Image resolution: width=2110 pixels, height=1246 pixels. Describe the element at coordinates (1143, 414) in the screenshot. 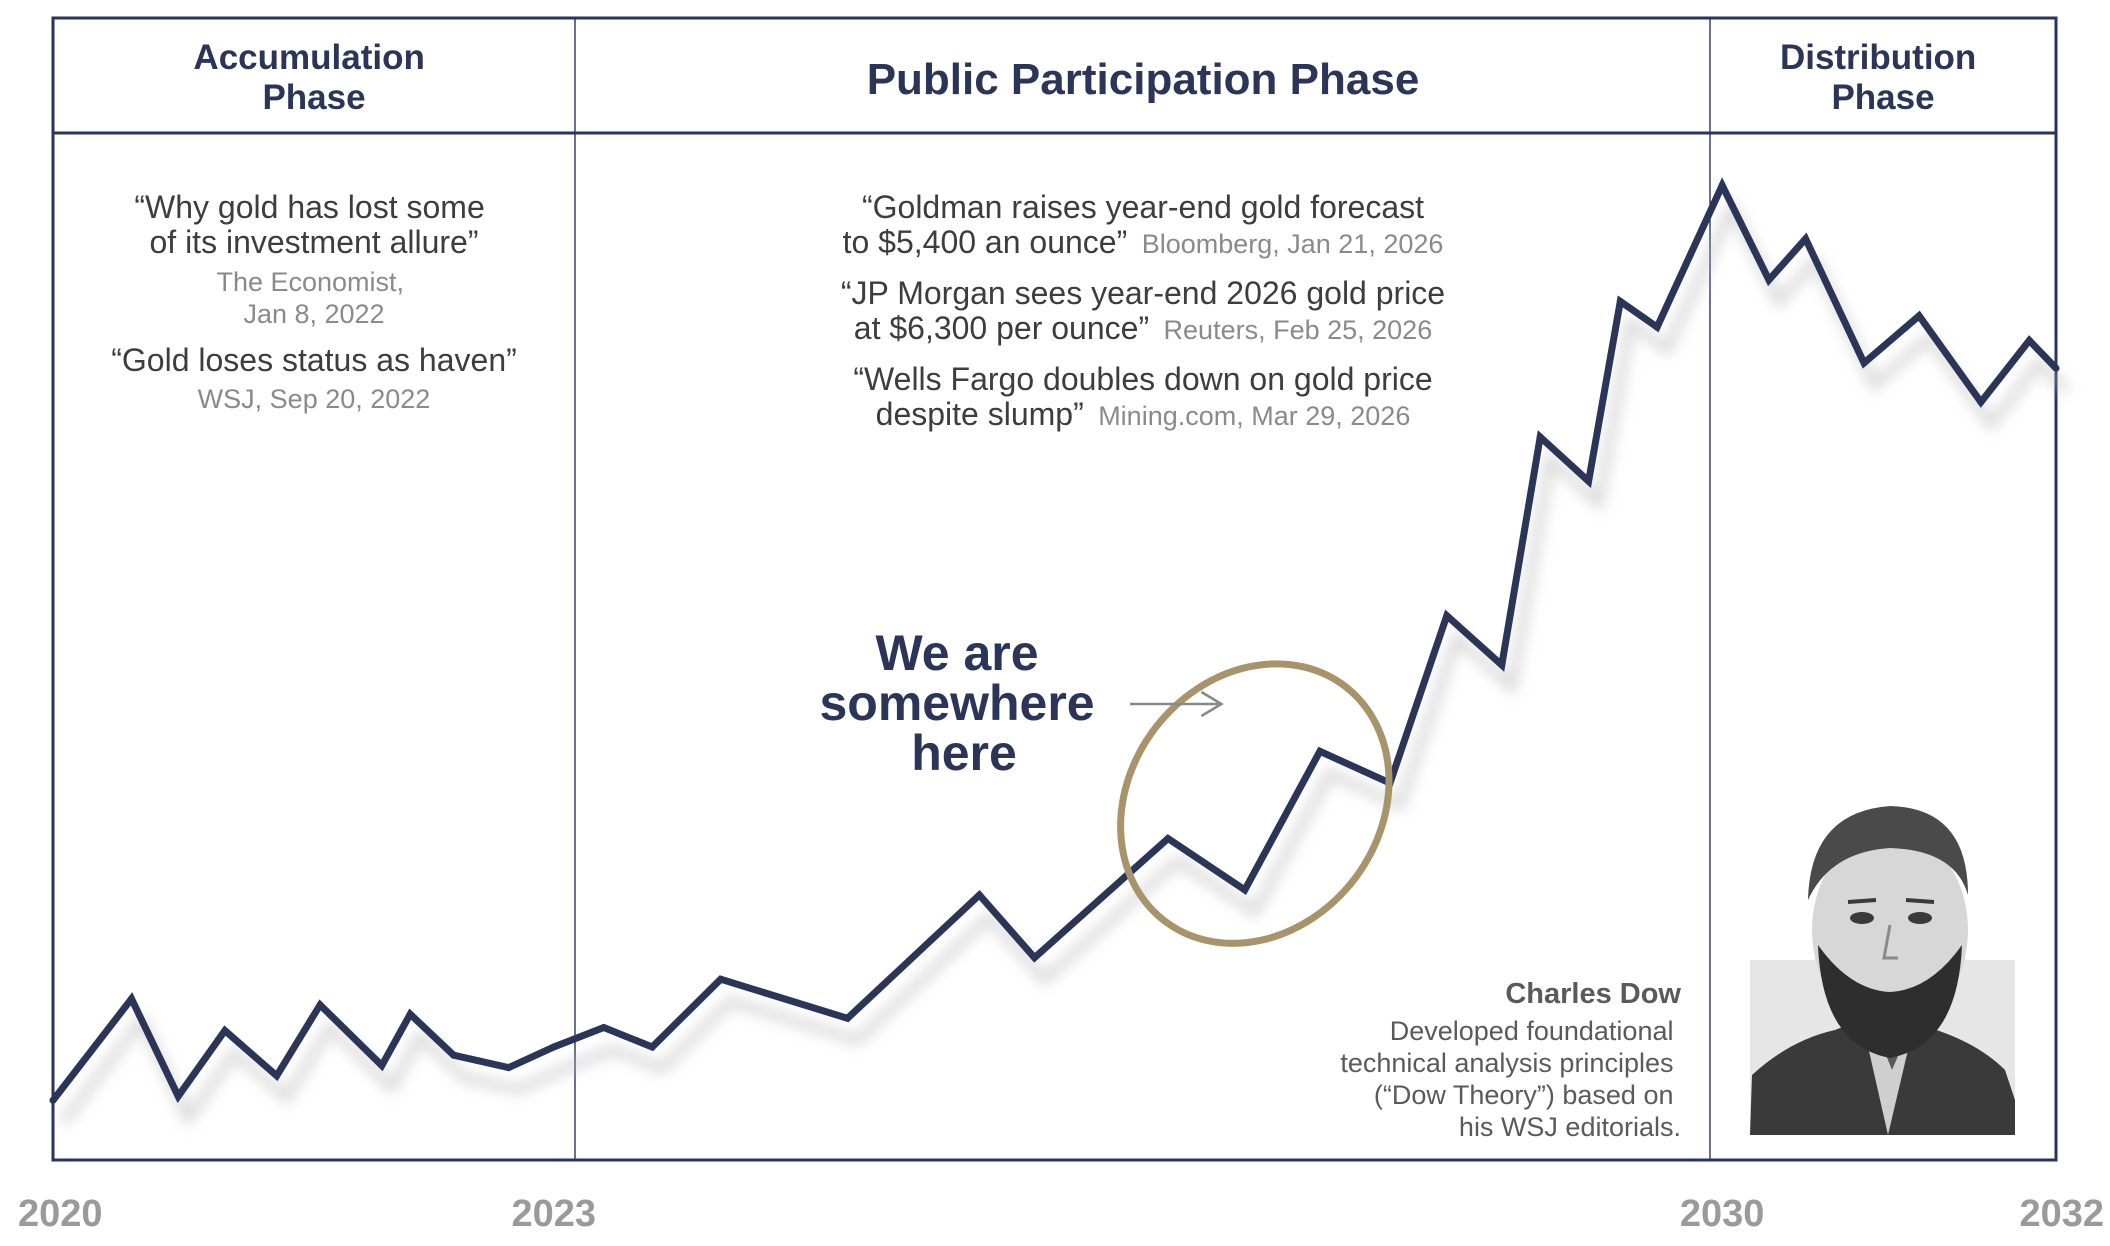

I see `wellsfargo-quote-line2: despite slump” Mining.com, Mar 29, 2026` at that location.